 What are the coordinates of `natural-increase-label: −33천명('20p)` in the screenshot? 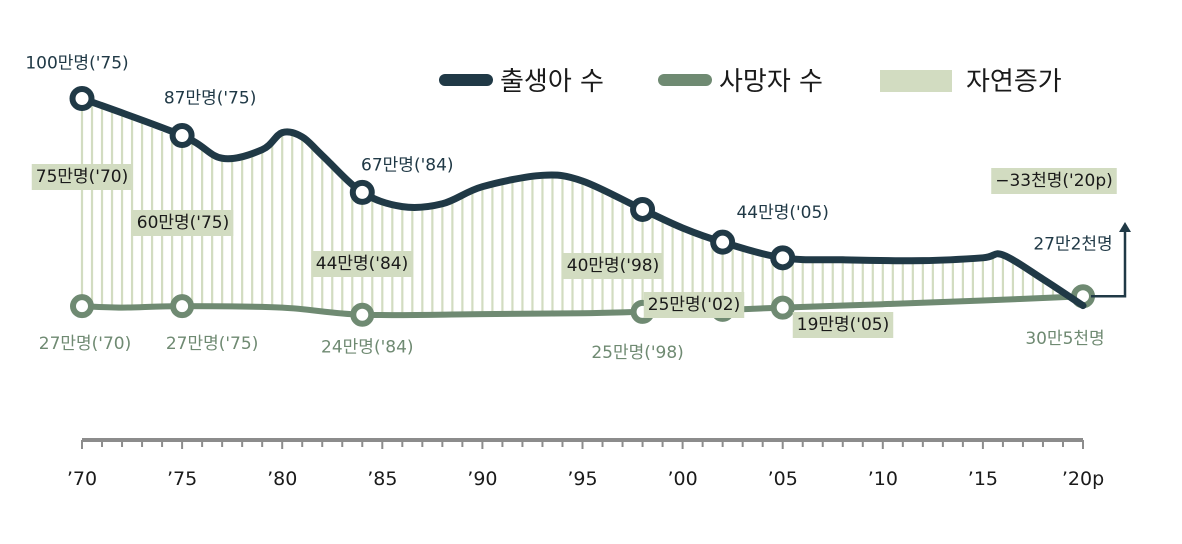 It's located at (1054, 181).